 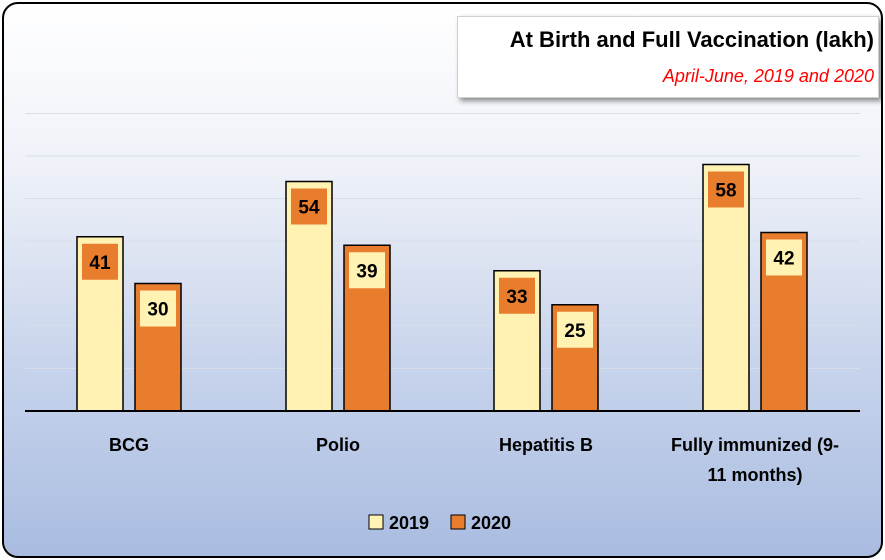 I want to click on legend-swatch-2019, so click(x=376, y=522).